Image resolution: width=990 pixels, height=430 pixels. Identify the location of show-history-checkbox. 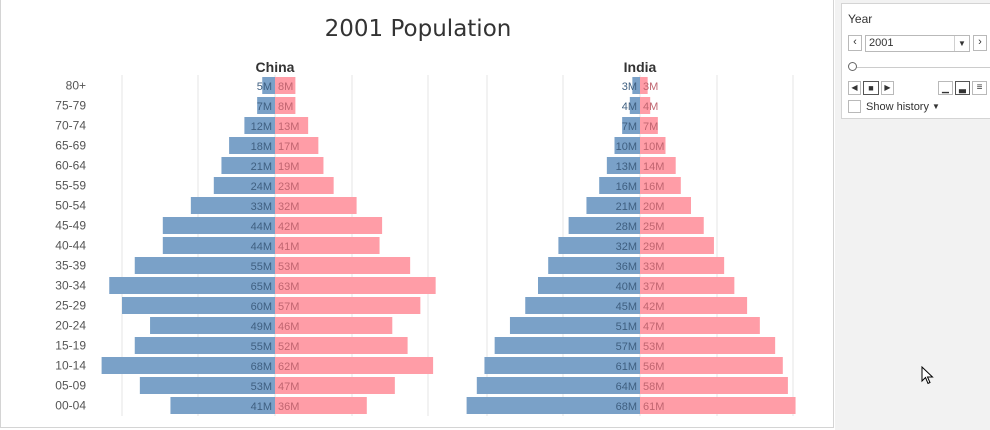
(854, 106).